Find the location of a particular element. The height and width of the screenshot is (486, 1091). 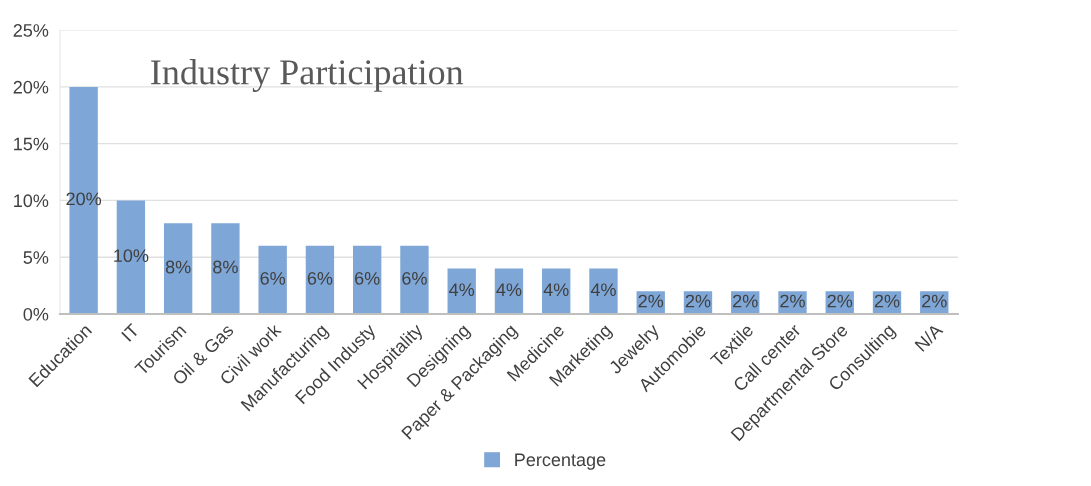

y-tick-label: 0% is located at coordinates (36, 314).